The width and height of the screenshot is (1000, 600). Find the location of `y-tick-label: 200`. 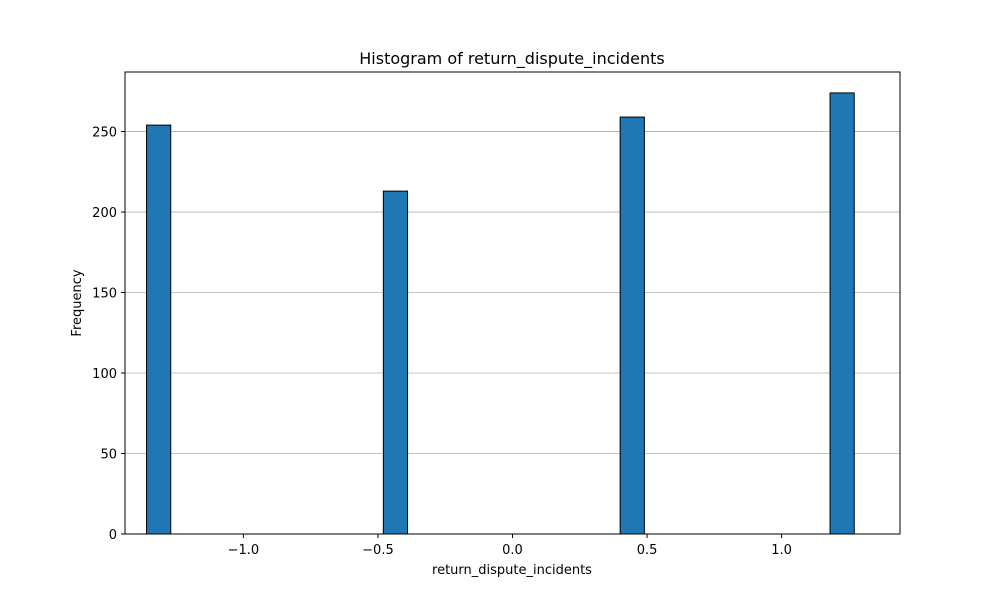

y-tick-label: 200 is located at coordinates (104, 213).